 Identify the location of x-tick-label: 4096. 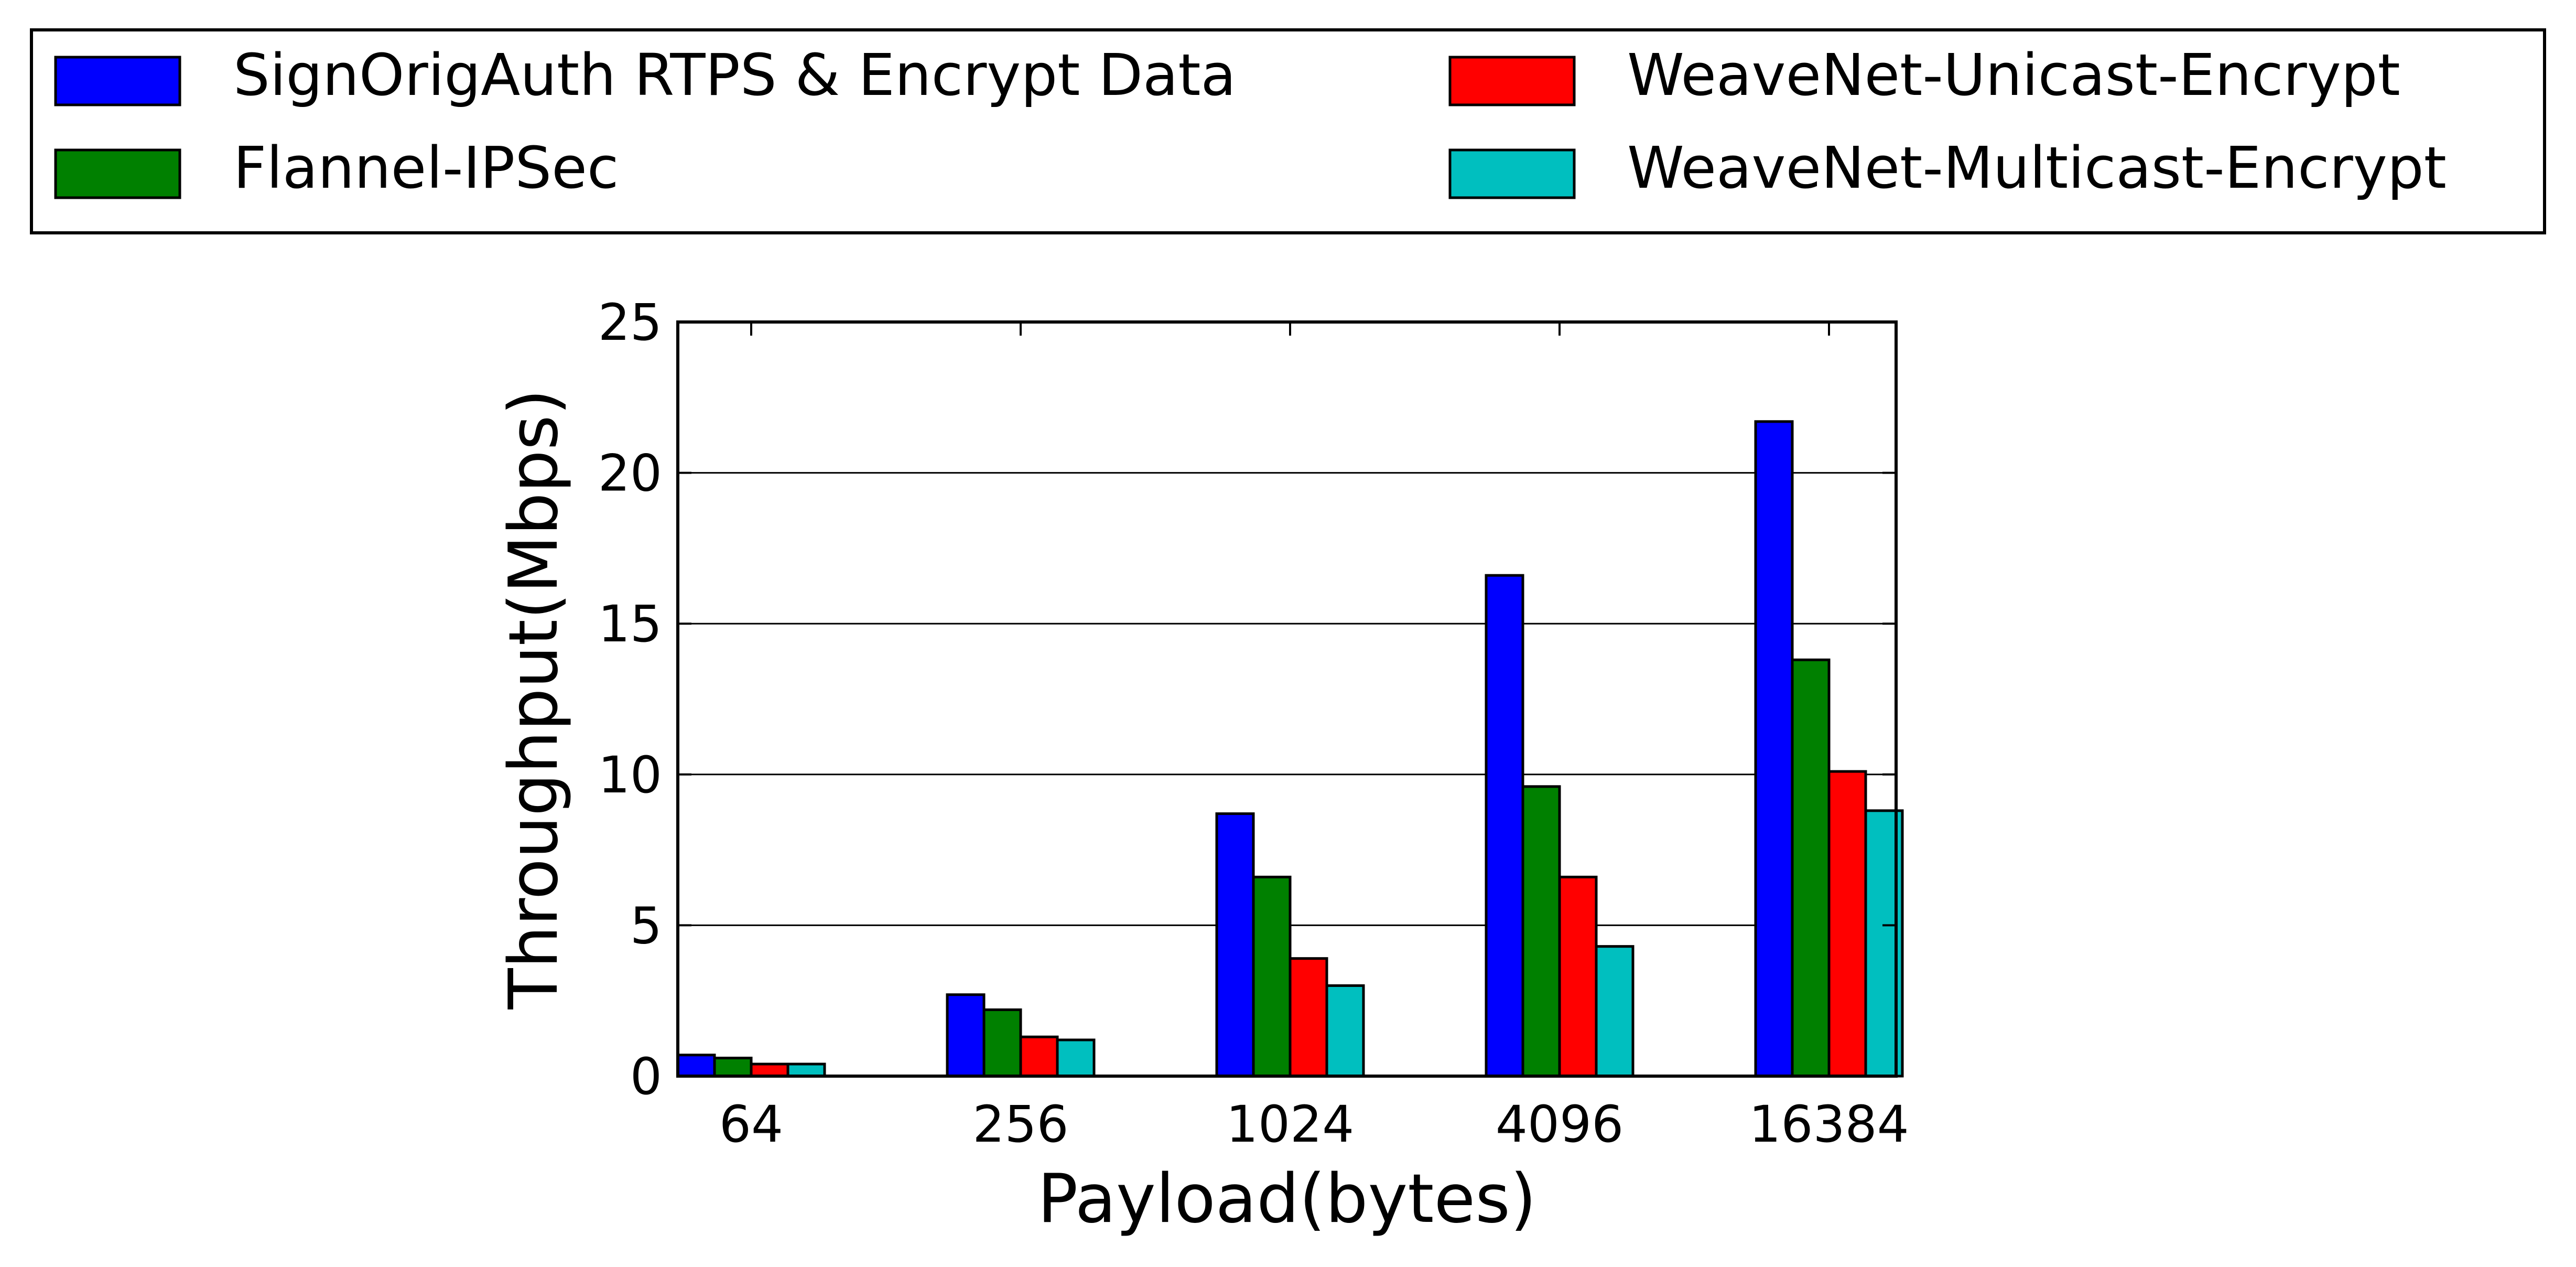
(1559, 1124).